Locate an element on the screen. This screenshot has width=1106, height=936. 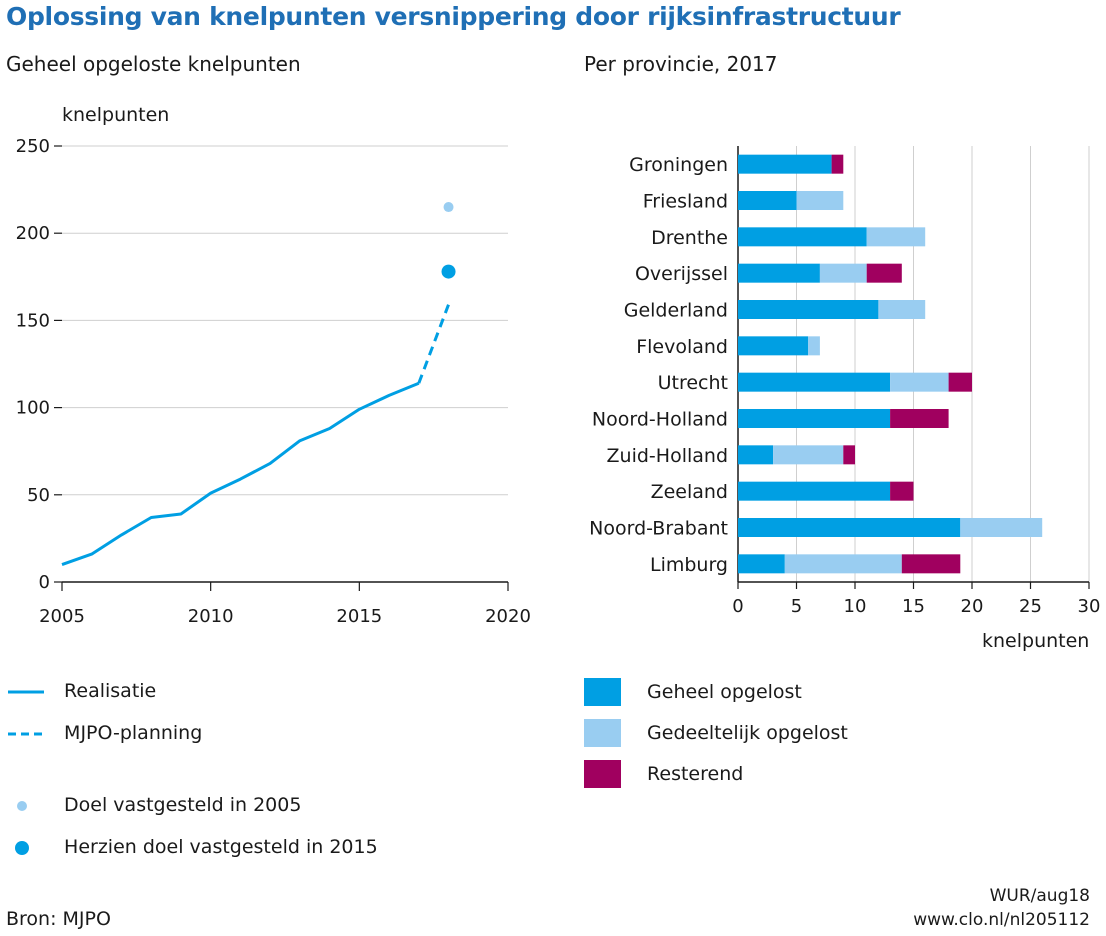
legend-item-realisatie: Realisatie is located at coordinates (81, 691).